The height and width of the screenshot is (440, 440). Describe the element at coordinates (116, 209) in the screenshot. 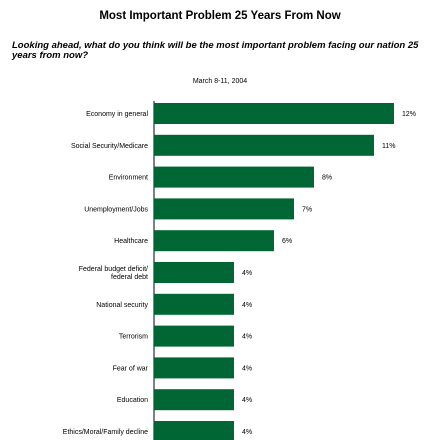

I see `category-label-3: Unemployment/Jobs` at that location.